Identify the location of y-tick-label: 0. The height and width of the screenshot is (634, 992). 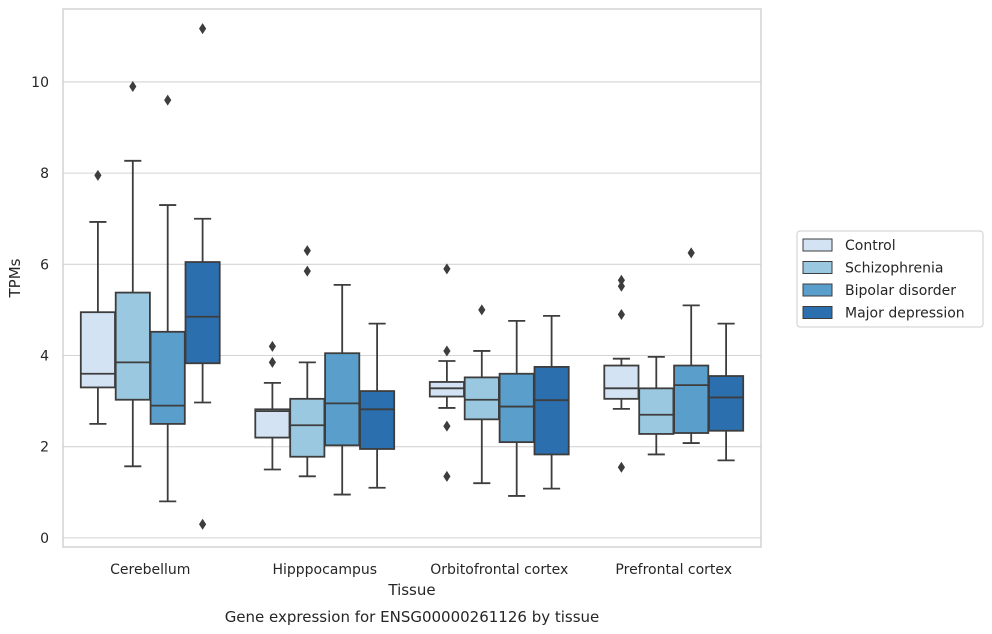
(44, 539).